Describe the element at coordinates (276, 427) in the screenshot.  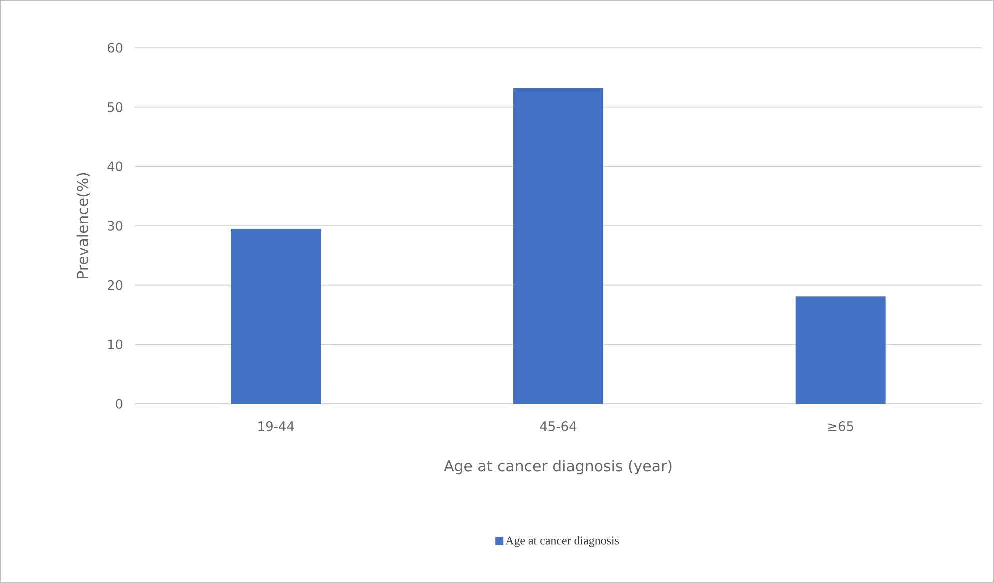
I see `x-tick-label: 19-44` at that location.